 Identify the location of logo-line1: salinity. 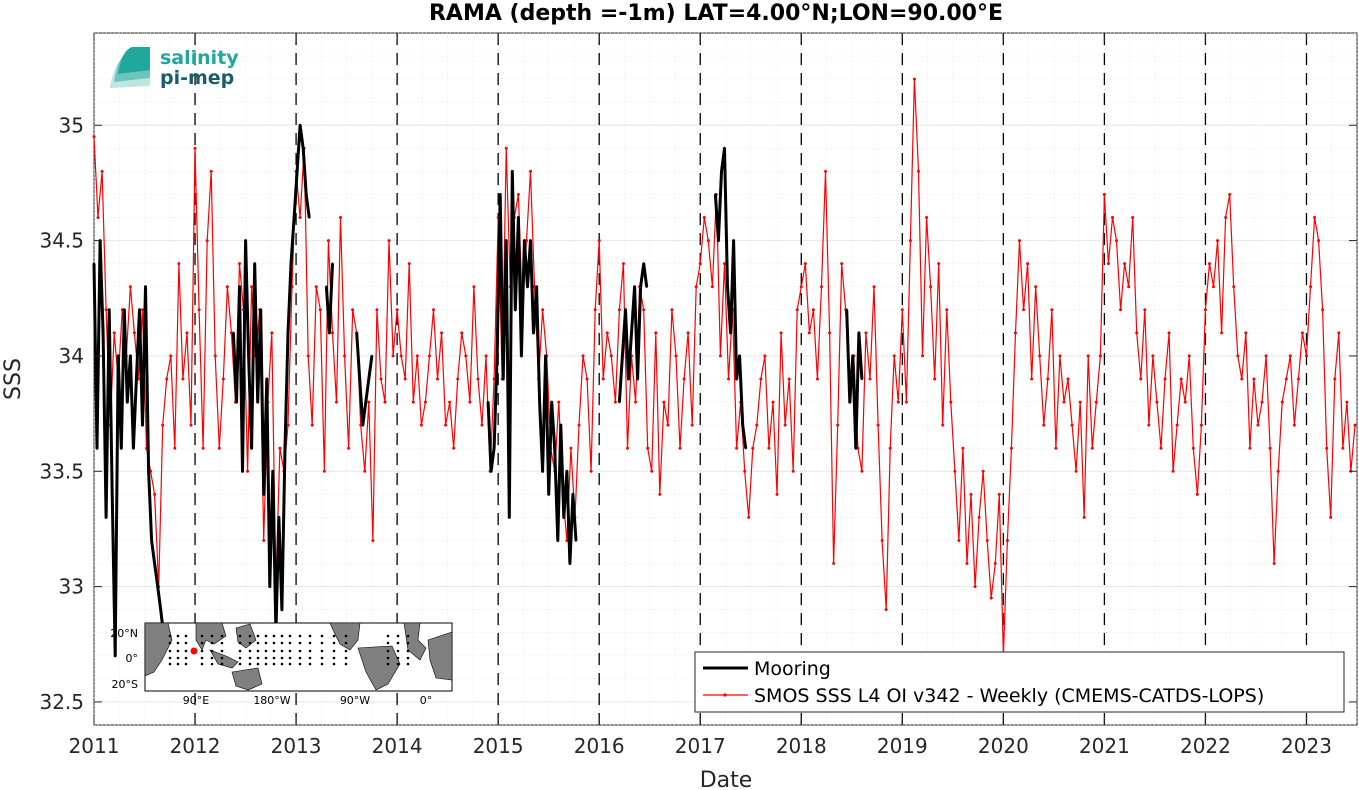
(199, 58).